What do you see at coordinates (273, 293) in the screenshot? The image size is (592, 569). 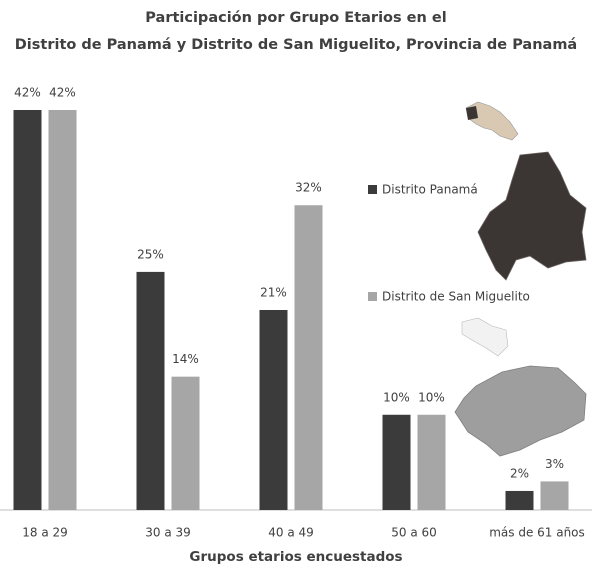 I see `data-label: 21%` at bounding box center [273, 293].